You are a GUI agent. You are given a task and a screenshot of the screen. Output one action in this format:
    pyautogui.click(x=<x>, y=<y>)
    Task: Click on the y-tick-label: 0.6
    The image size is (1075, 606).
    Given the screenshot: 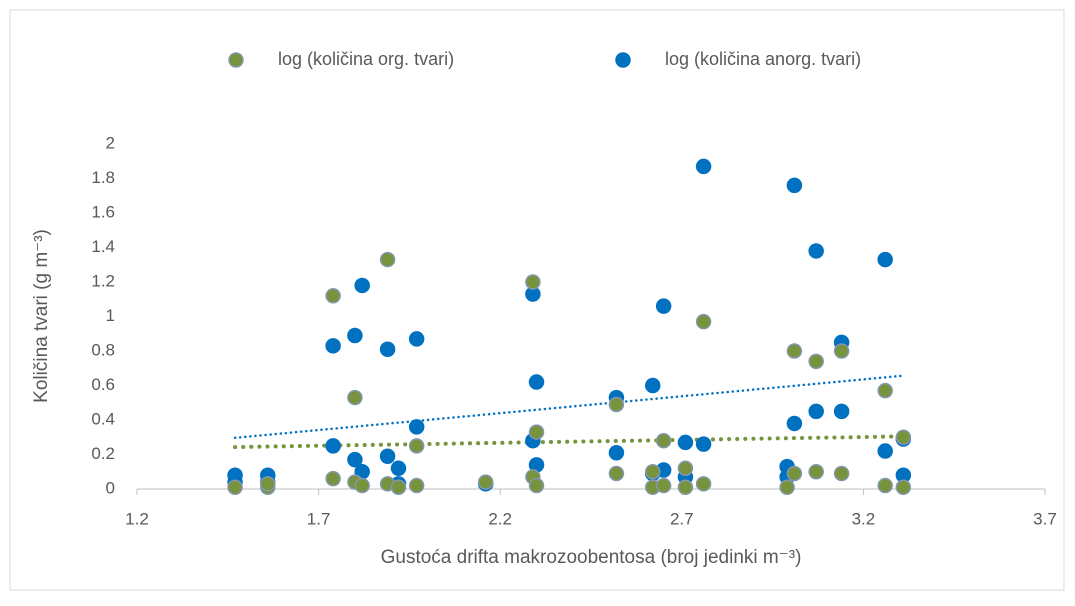 What is the action you would take?
    pyautogui.click(x=103, y=384)
    